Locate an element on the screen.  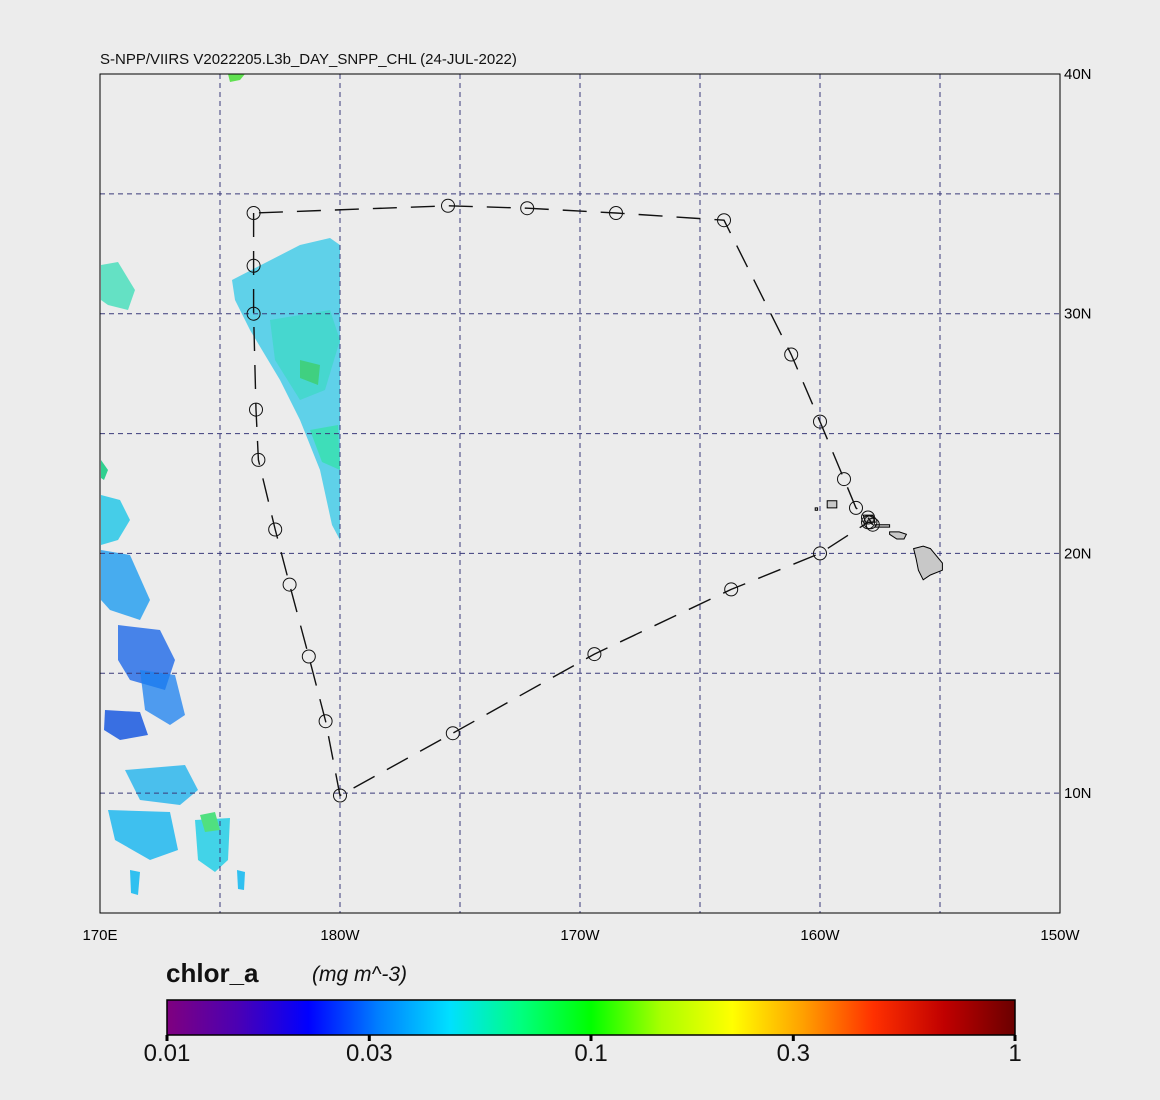
longitude-label: 150W is located at coordinates (1060, 935).